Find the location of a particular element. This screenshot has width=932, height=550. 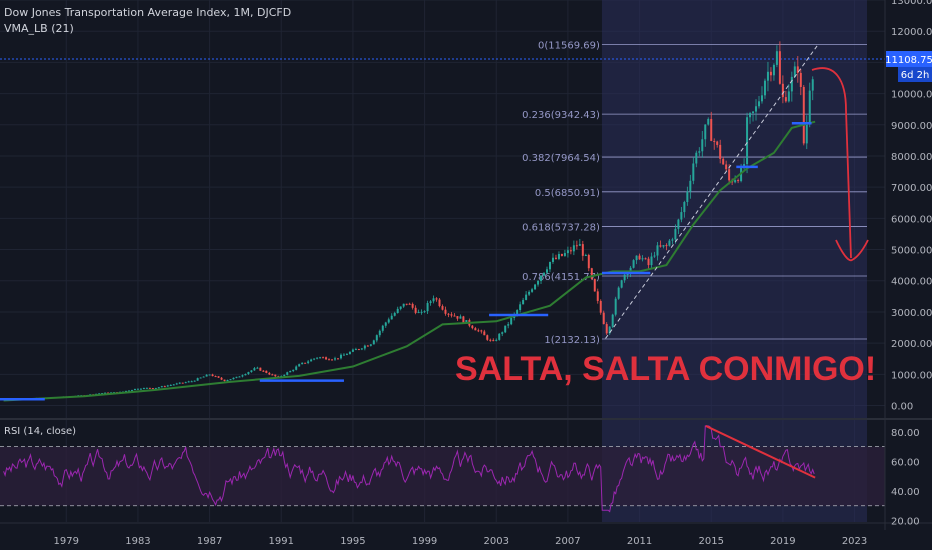

x-tick-label: 1991 is located at coordinates (281, 541).